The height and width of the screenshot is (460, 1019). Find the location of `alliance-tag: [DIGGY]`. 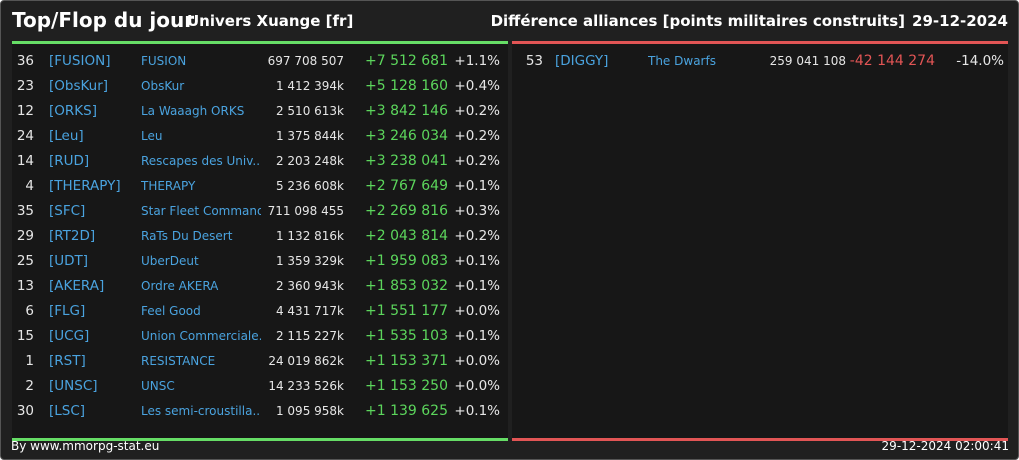

alliance-tag: [DIGGY] is located at coordinates (582, 61).